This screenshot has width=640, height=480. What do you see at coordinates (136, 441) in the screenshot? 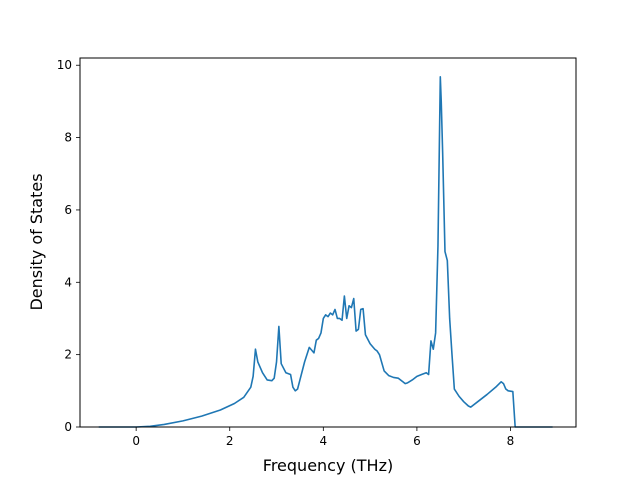
I see `x-tick-label: 0` at bounding box center [136, 441].